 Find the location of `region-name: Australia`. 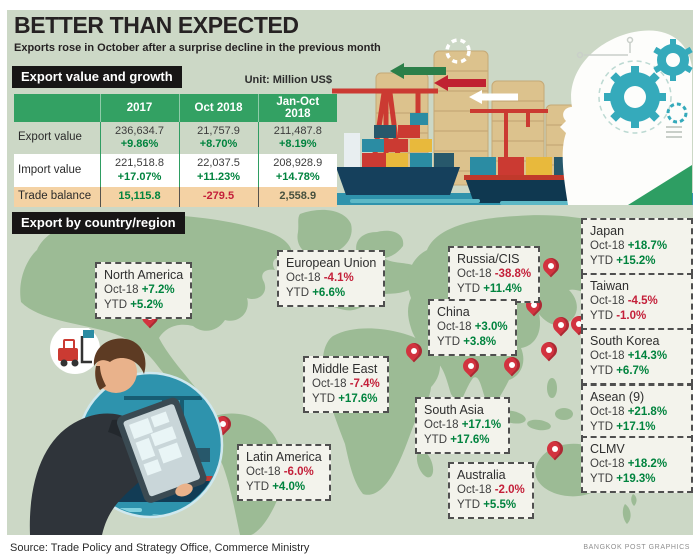

region-name: Australia is located at coordinates (481, 475).